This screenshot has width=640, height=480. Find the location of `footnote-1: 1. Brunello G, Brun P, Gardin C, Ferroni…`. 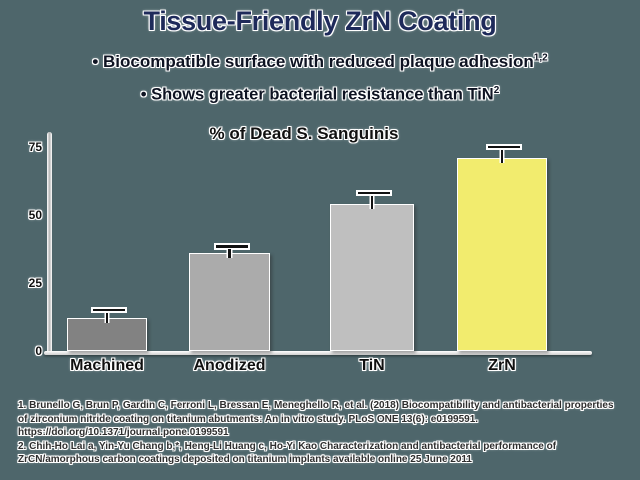

footnote-1: 1. Brunello G, Brun P, Gardin C, Ferroni… is located at coordinates (316, 419).